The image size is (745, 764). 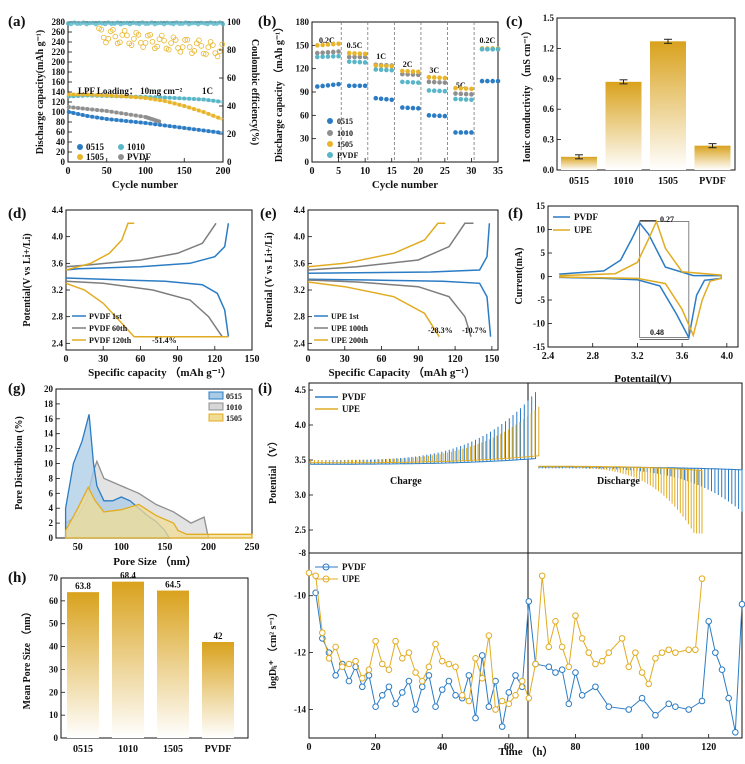 I want to click on e-x-ticklabel: 30, so click(x=345, y=359).